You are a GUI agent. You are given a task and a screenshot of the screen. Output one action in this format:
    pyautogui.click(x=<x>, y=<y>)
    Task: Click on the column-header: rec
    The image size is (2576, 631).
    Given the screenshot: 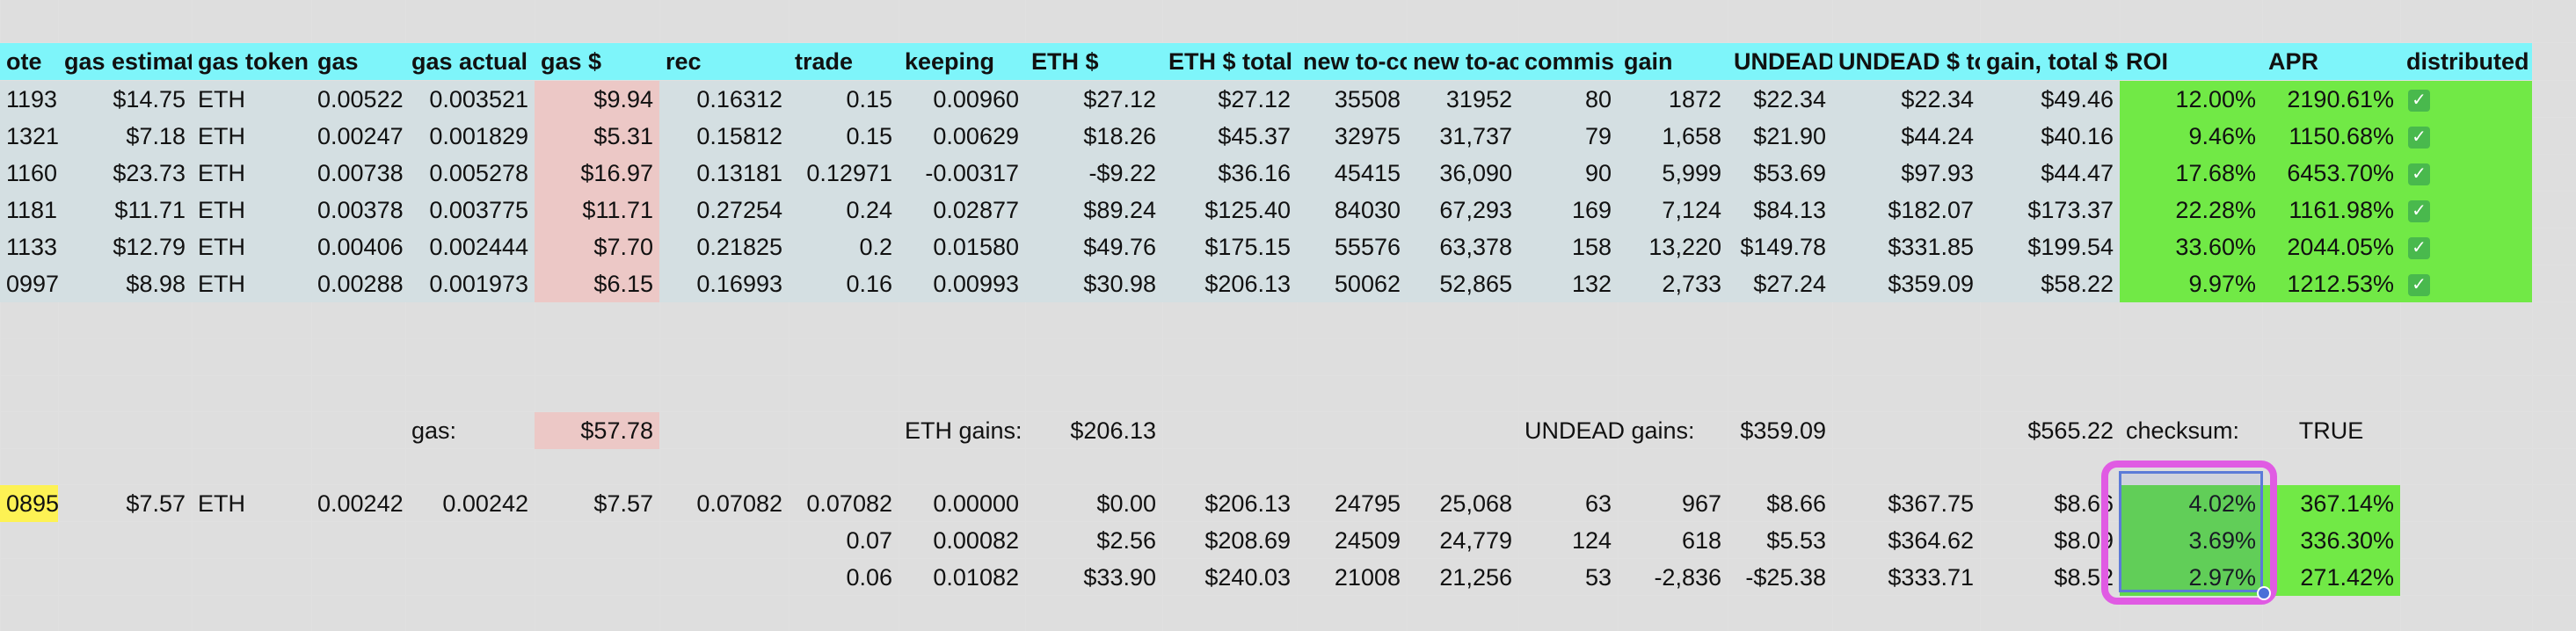 What is the action you would take?
    pyautogui.click(x=724, y=62)
    